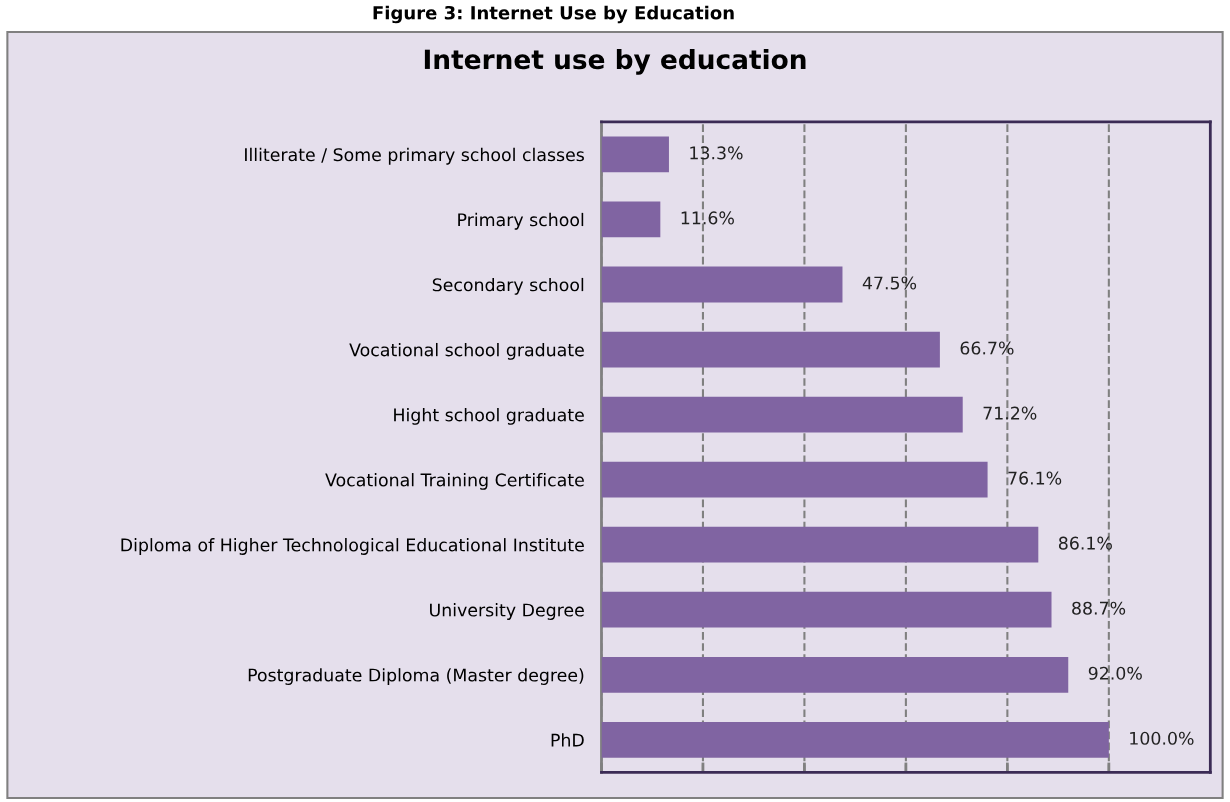  Describe the element at coordinates (1099, 608) in the screenshot. I see `data-label: 88.7%` at that location.